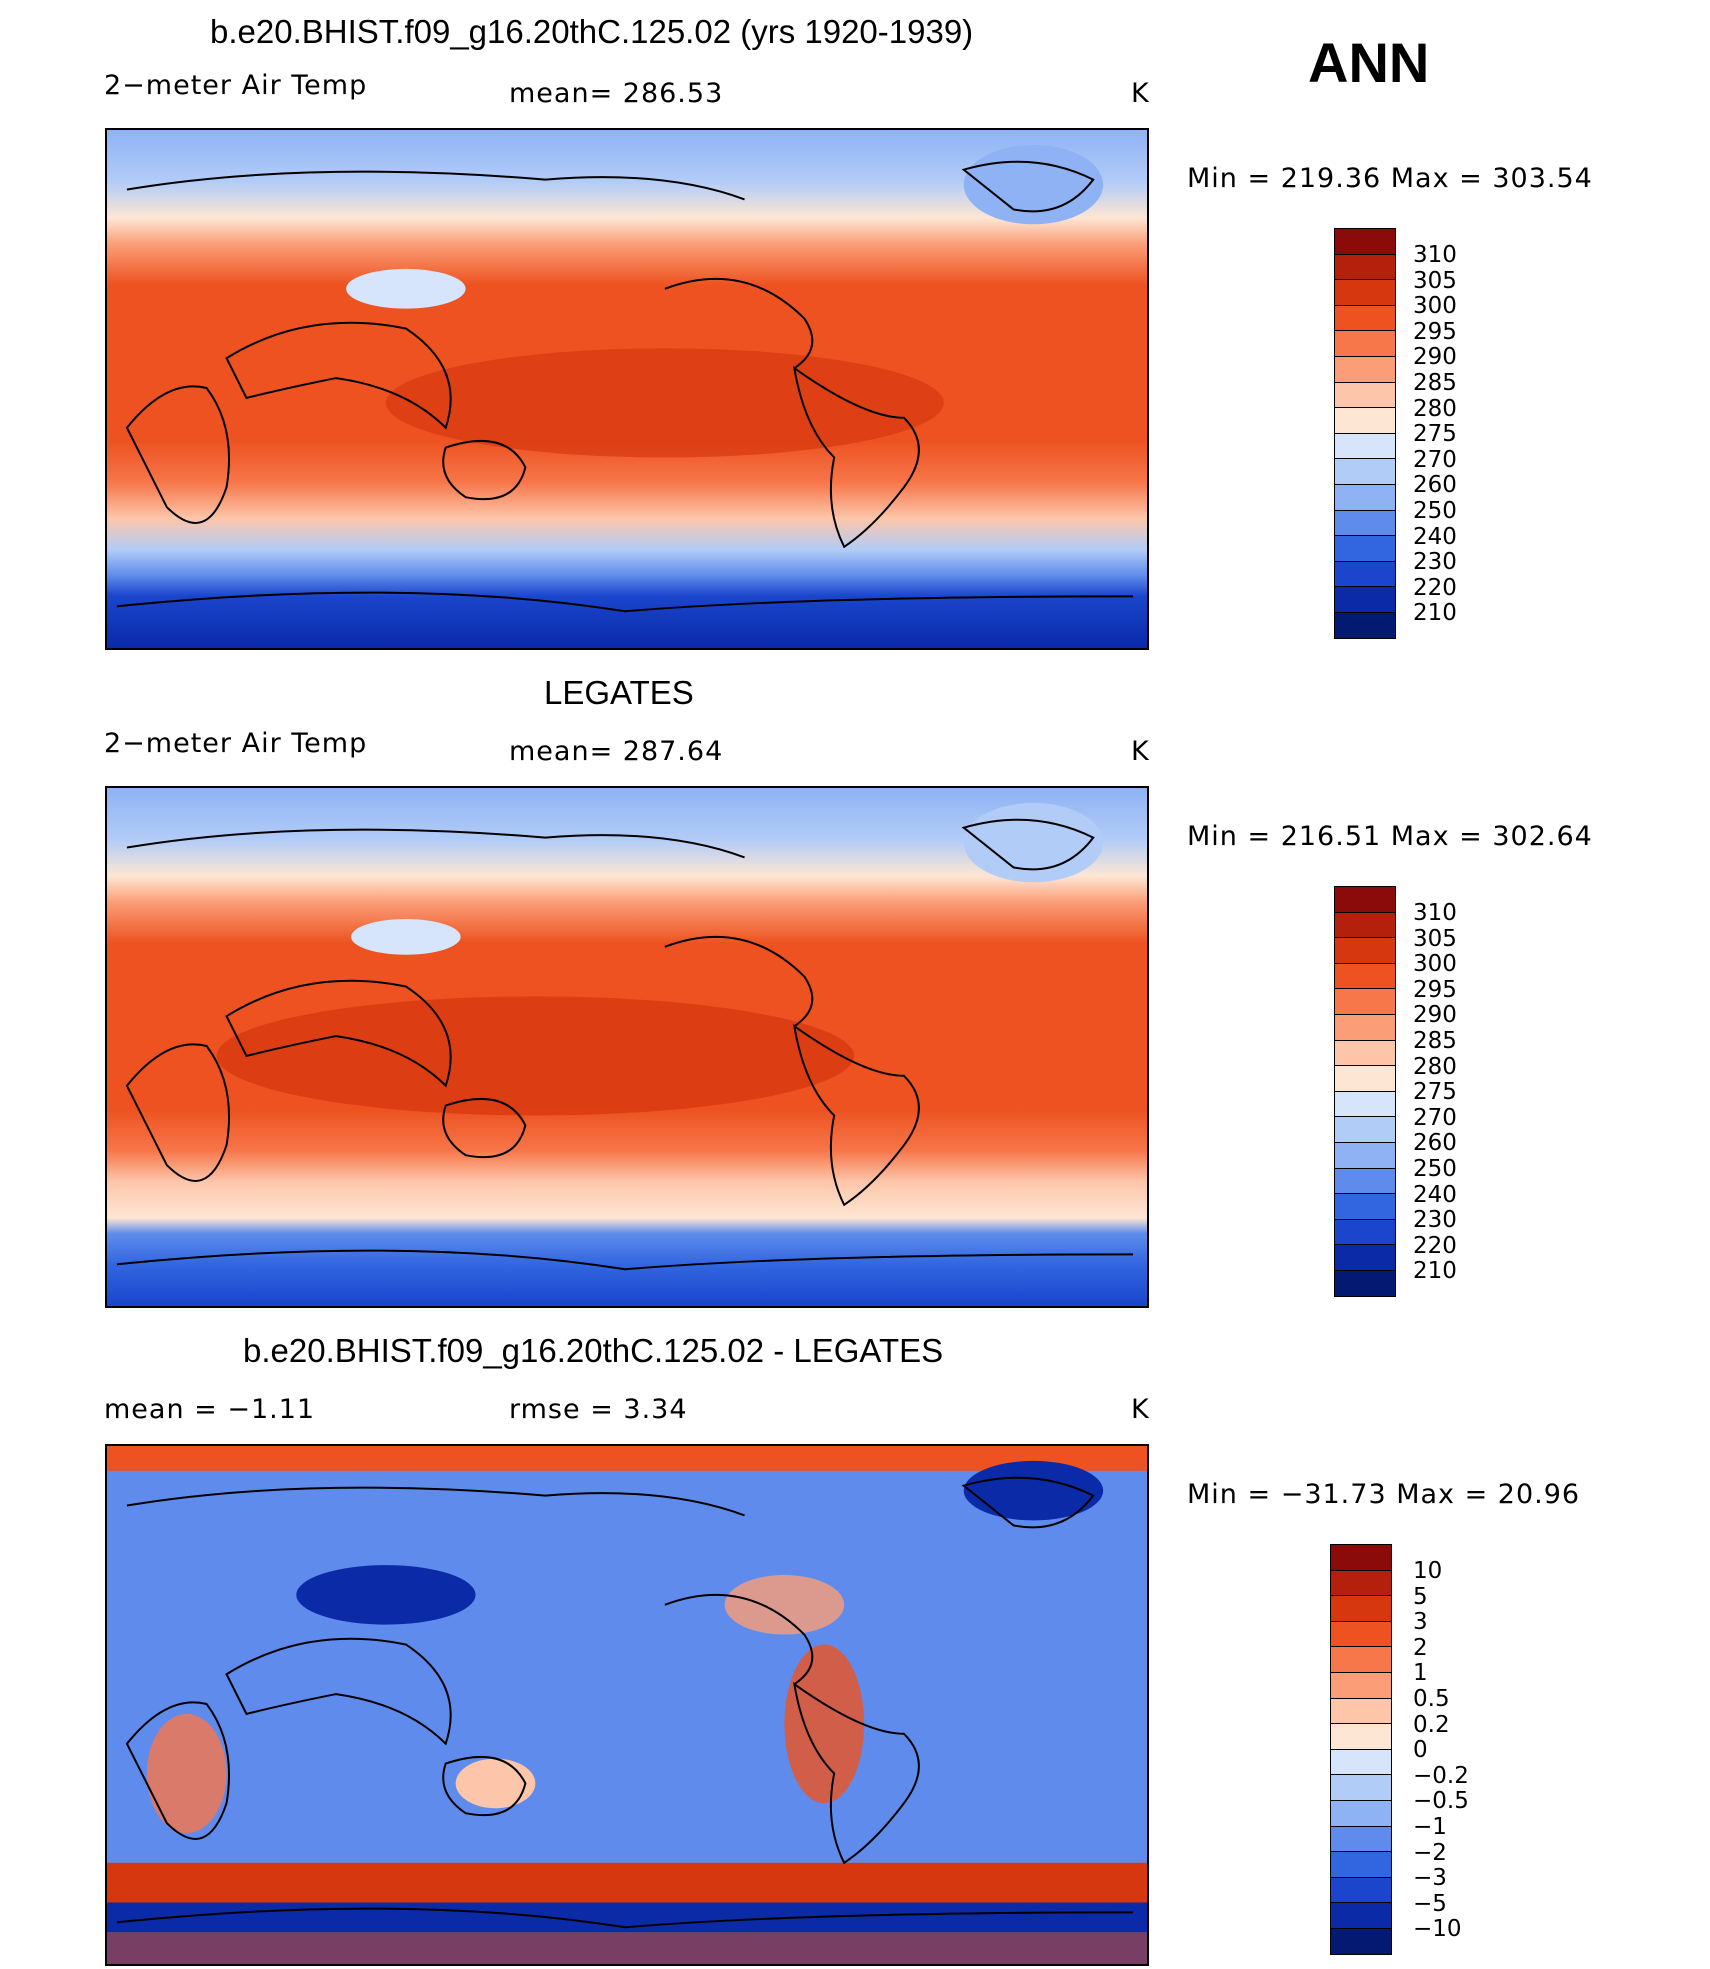 The width and height of the screenshot is (1710, 1969). Describe the element at coordinates (616, 93) in the screenshot. I see `panel-1-mean: mean= 286.53` at that location.